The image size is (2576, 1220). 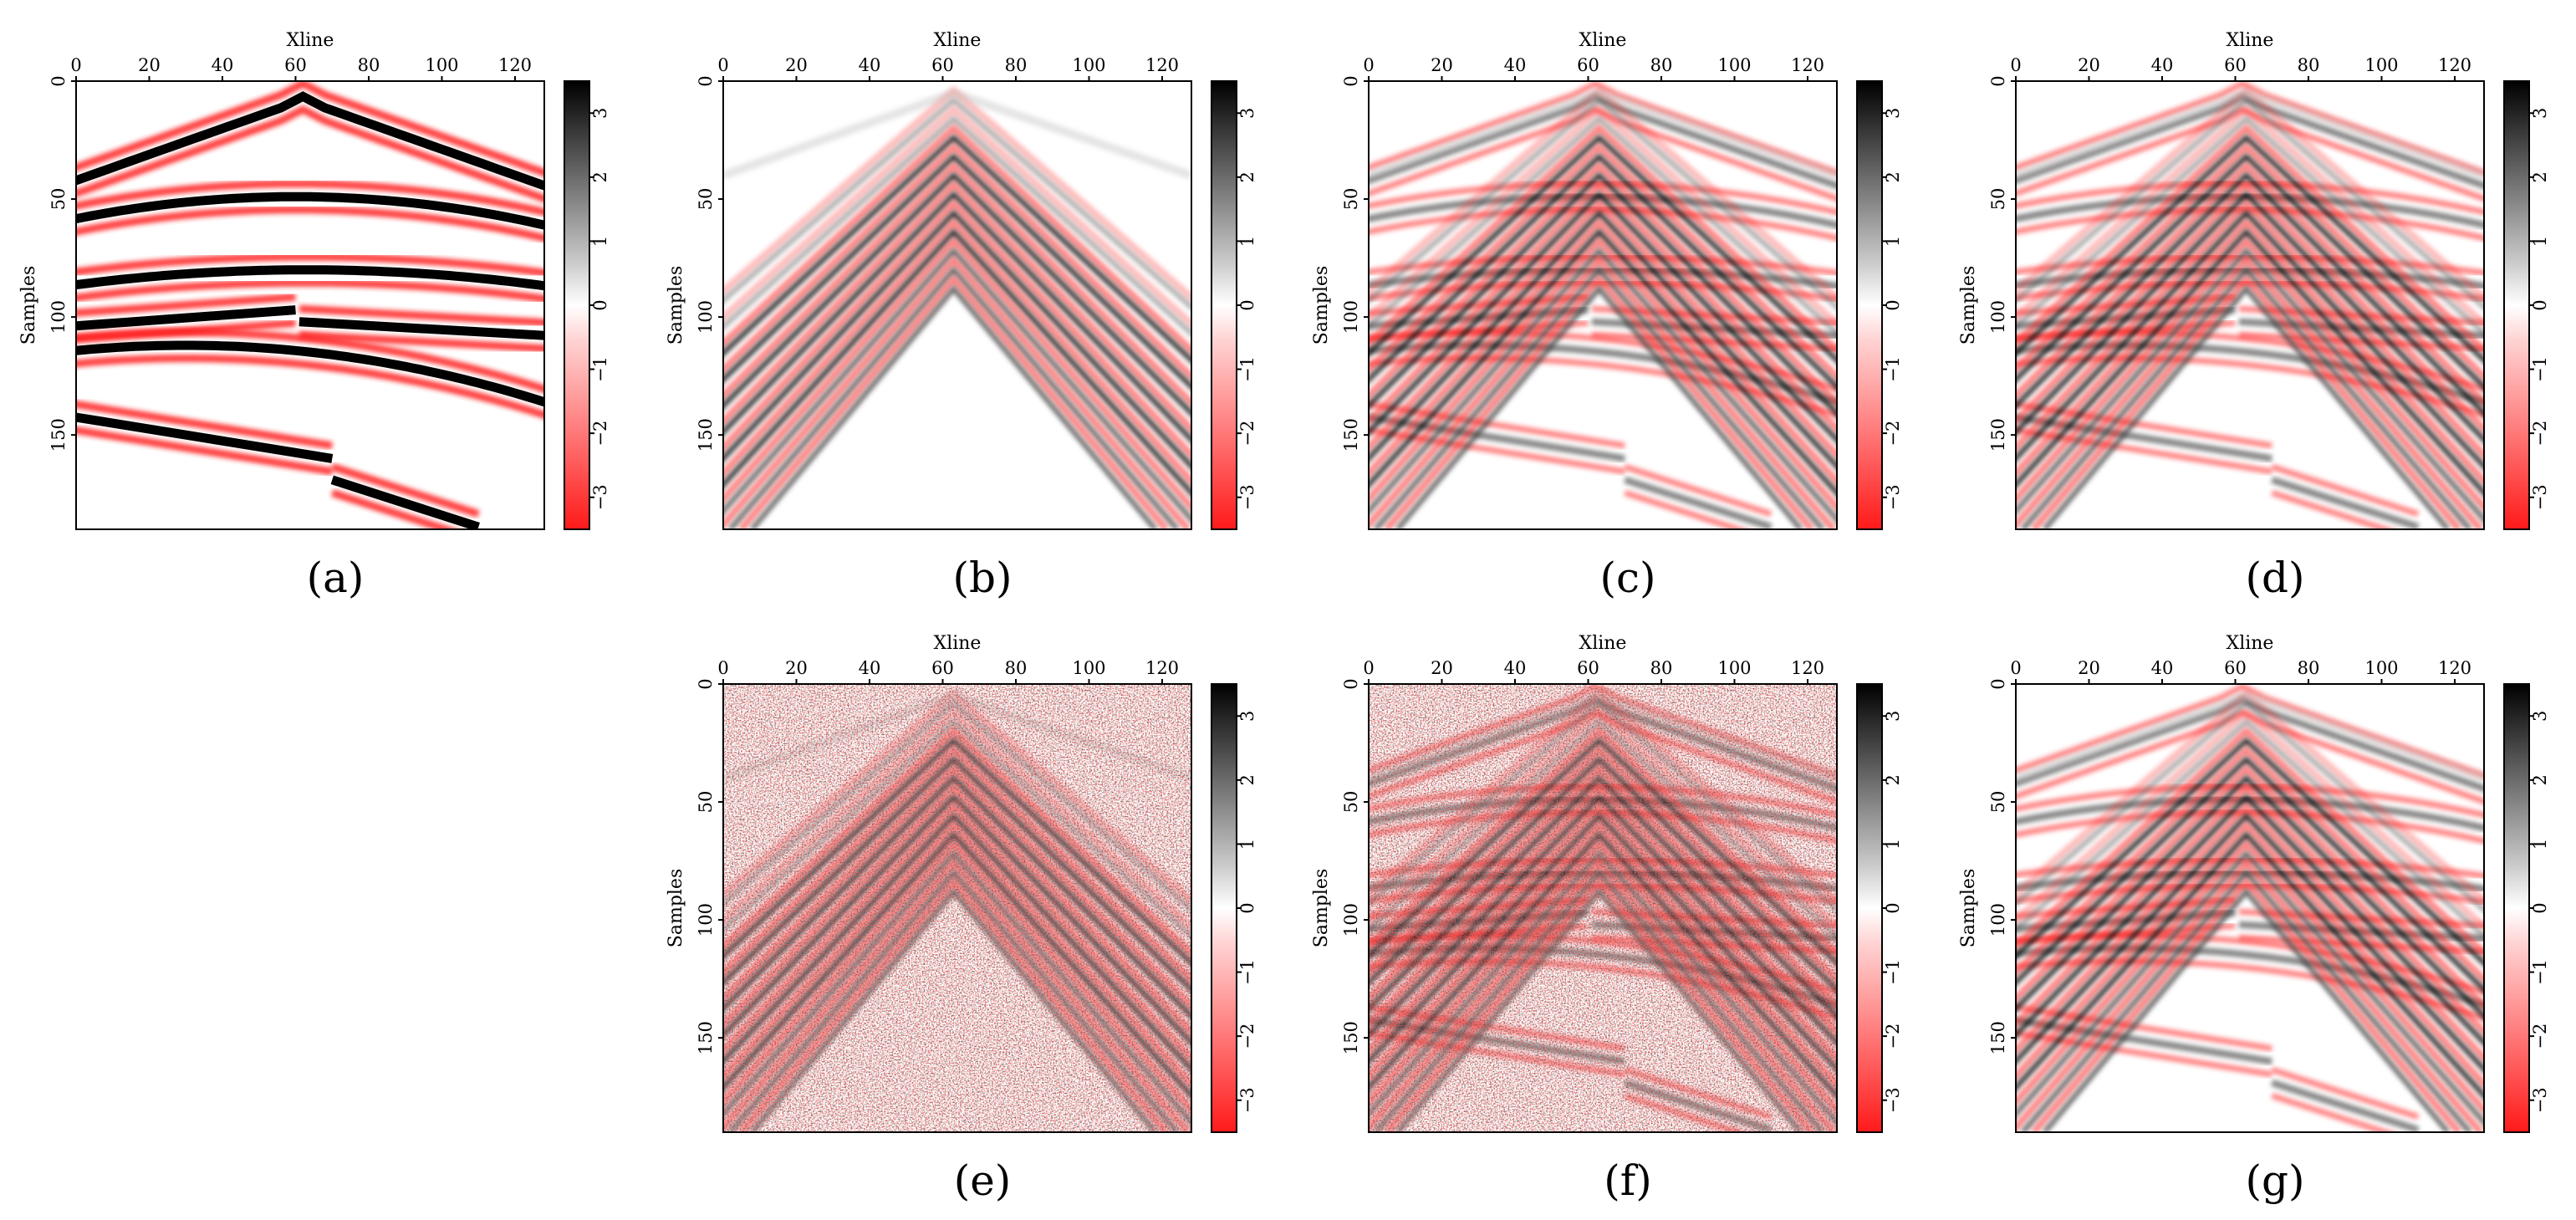 What do you see at coordinates (1224, 908) in the screenshot?
I see `colorbar-gradient` at bounding box center [1224, 908].